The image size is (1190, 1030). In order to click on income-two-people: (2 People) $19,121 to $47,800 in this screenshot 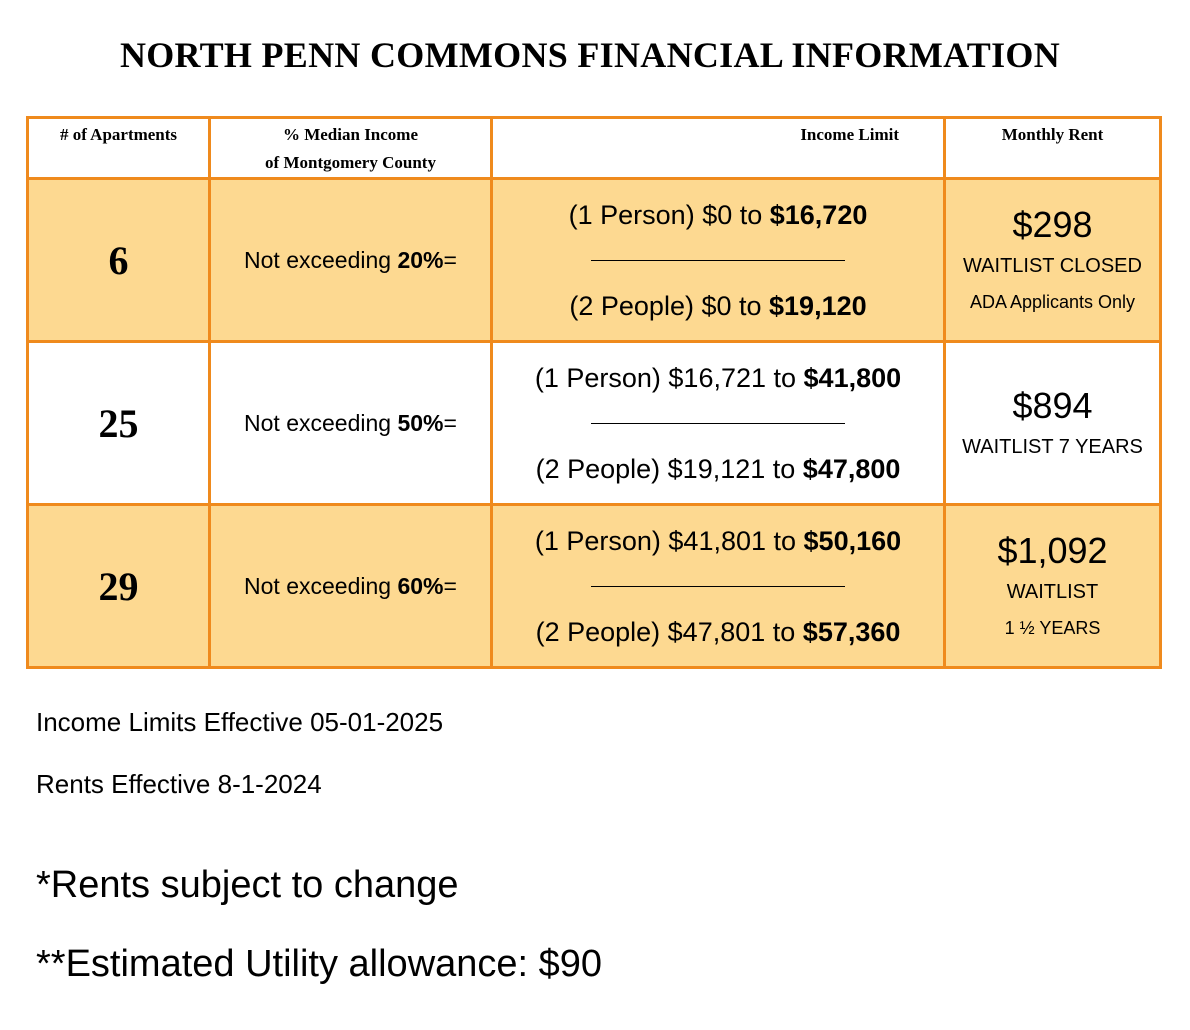, I will do `click(718, 469)`.